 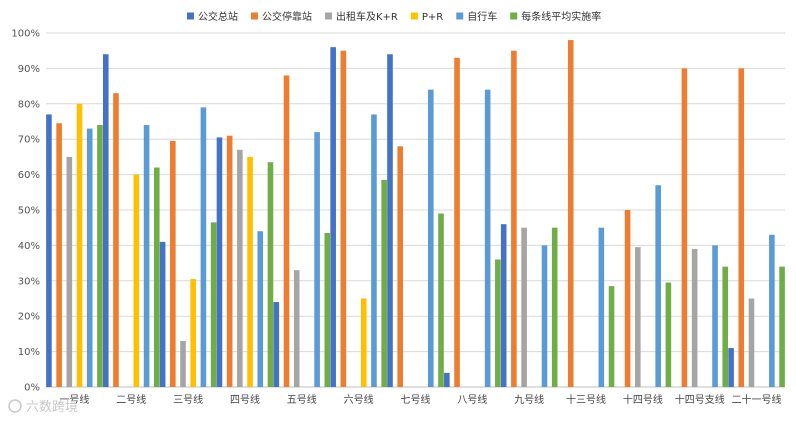 I want to click on x-tick-label: 四号线, so click(x=245, y=399).